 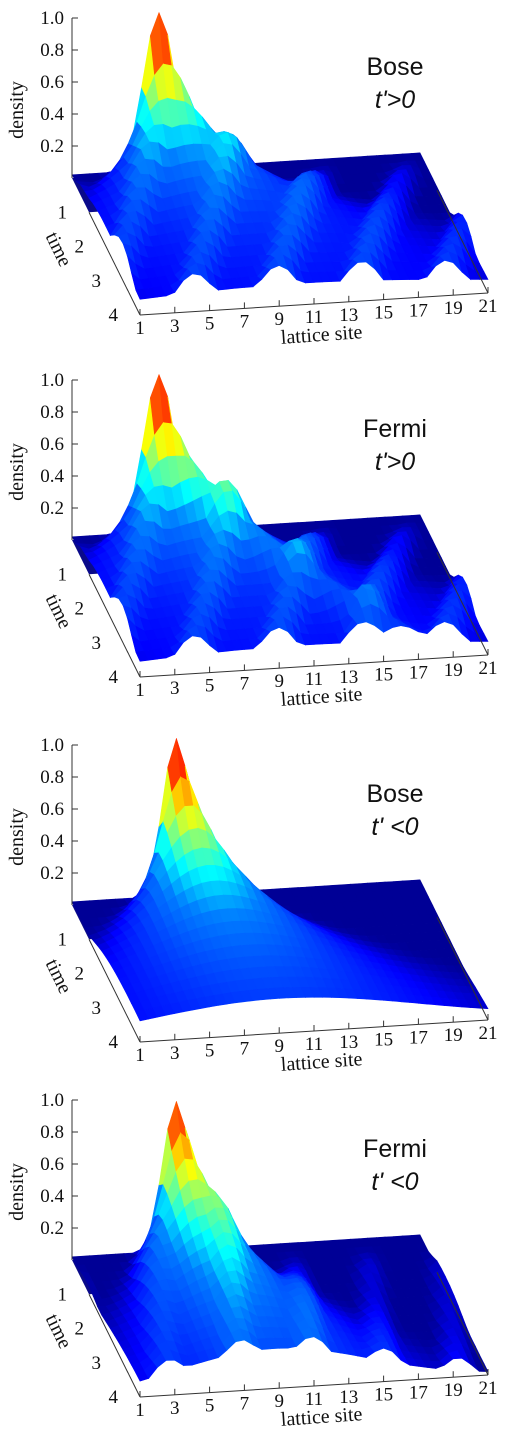 What do you see at coordinates (481, 1005) in the screenshot?
I see `surface-cell` at bounding box center [481, 1005].